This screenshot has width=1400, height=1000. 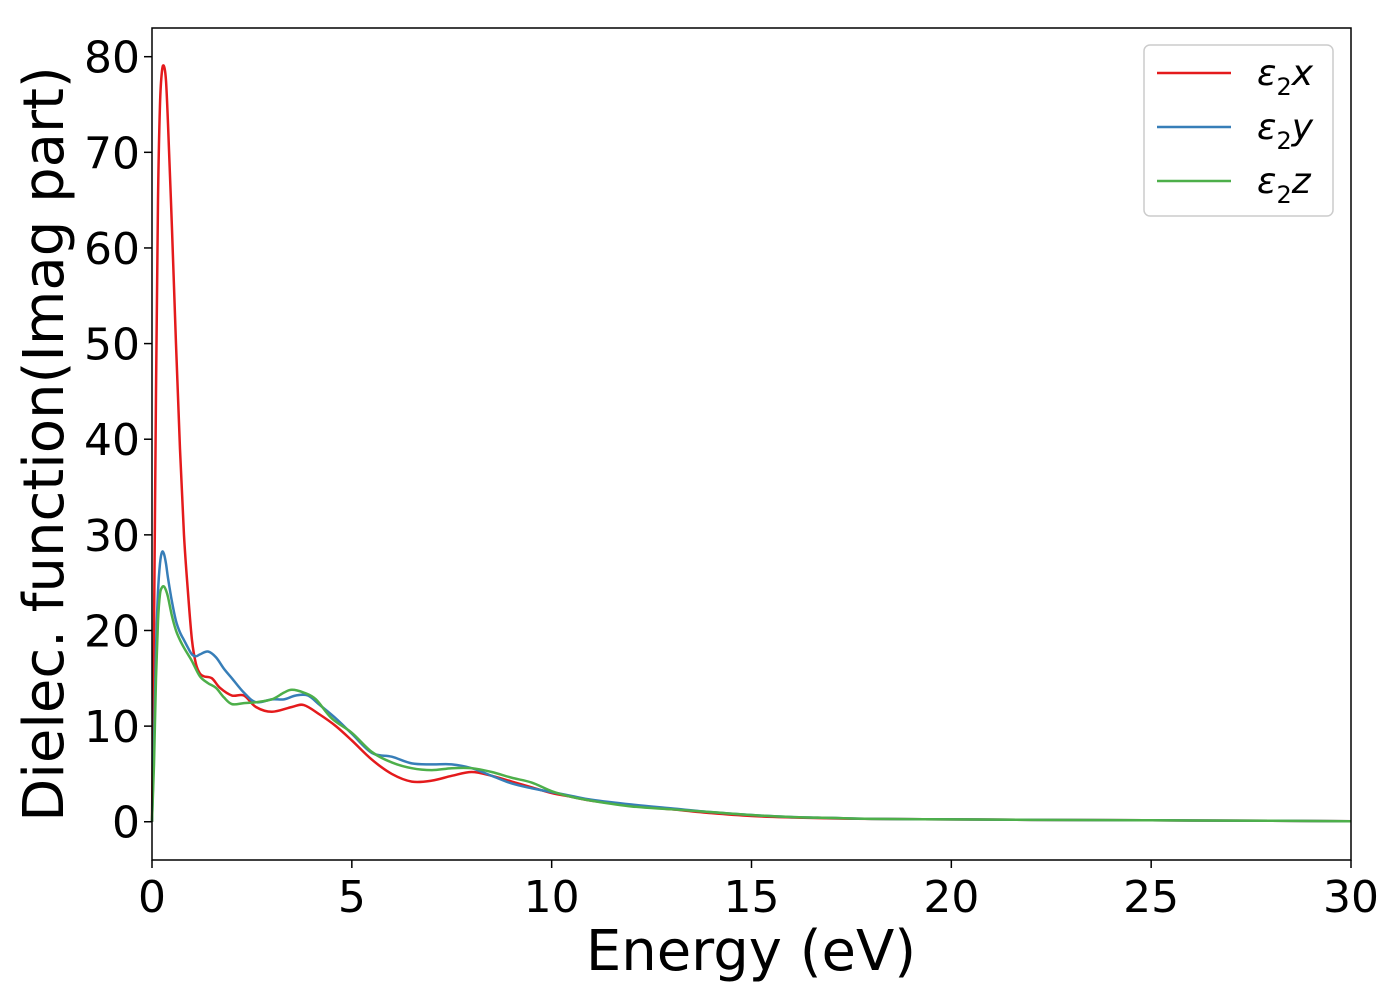 I want to click on legend-label-var: z, so click(x=1301, y=181).